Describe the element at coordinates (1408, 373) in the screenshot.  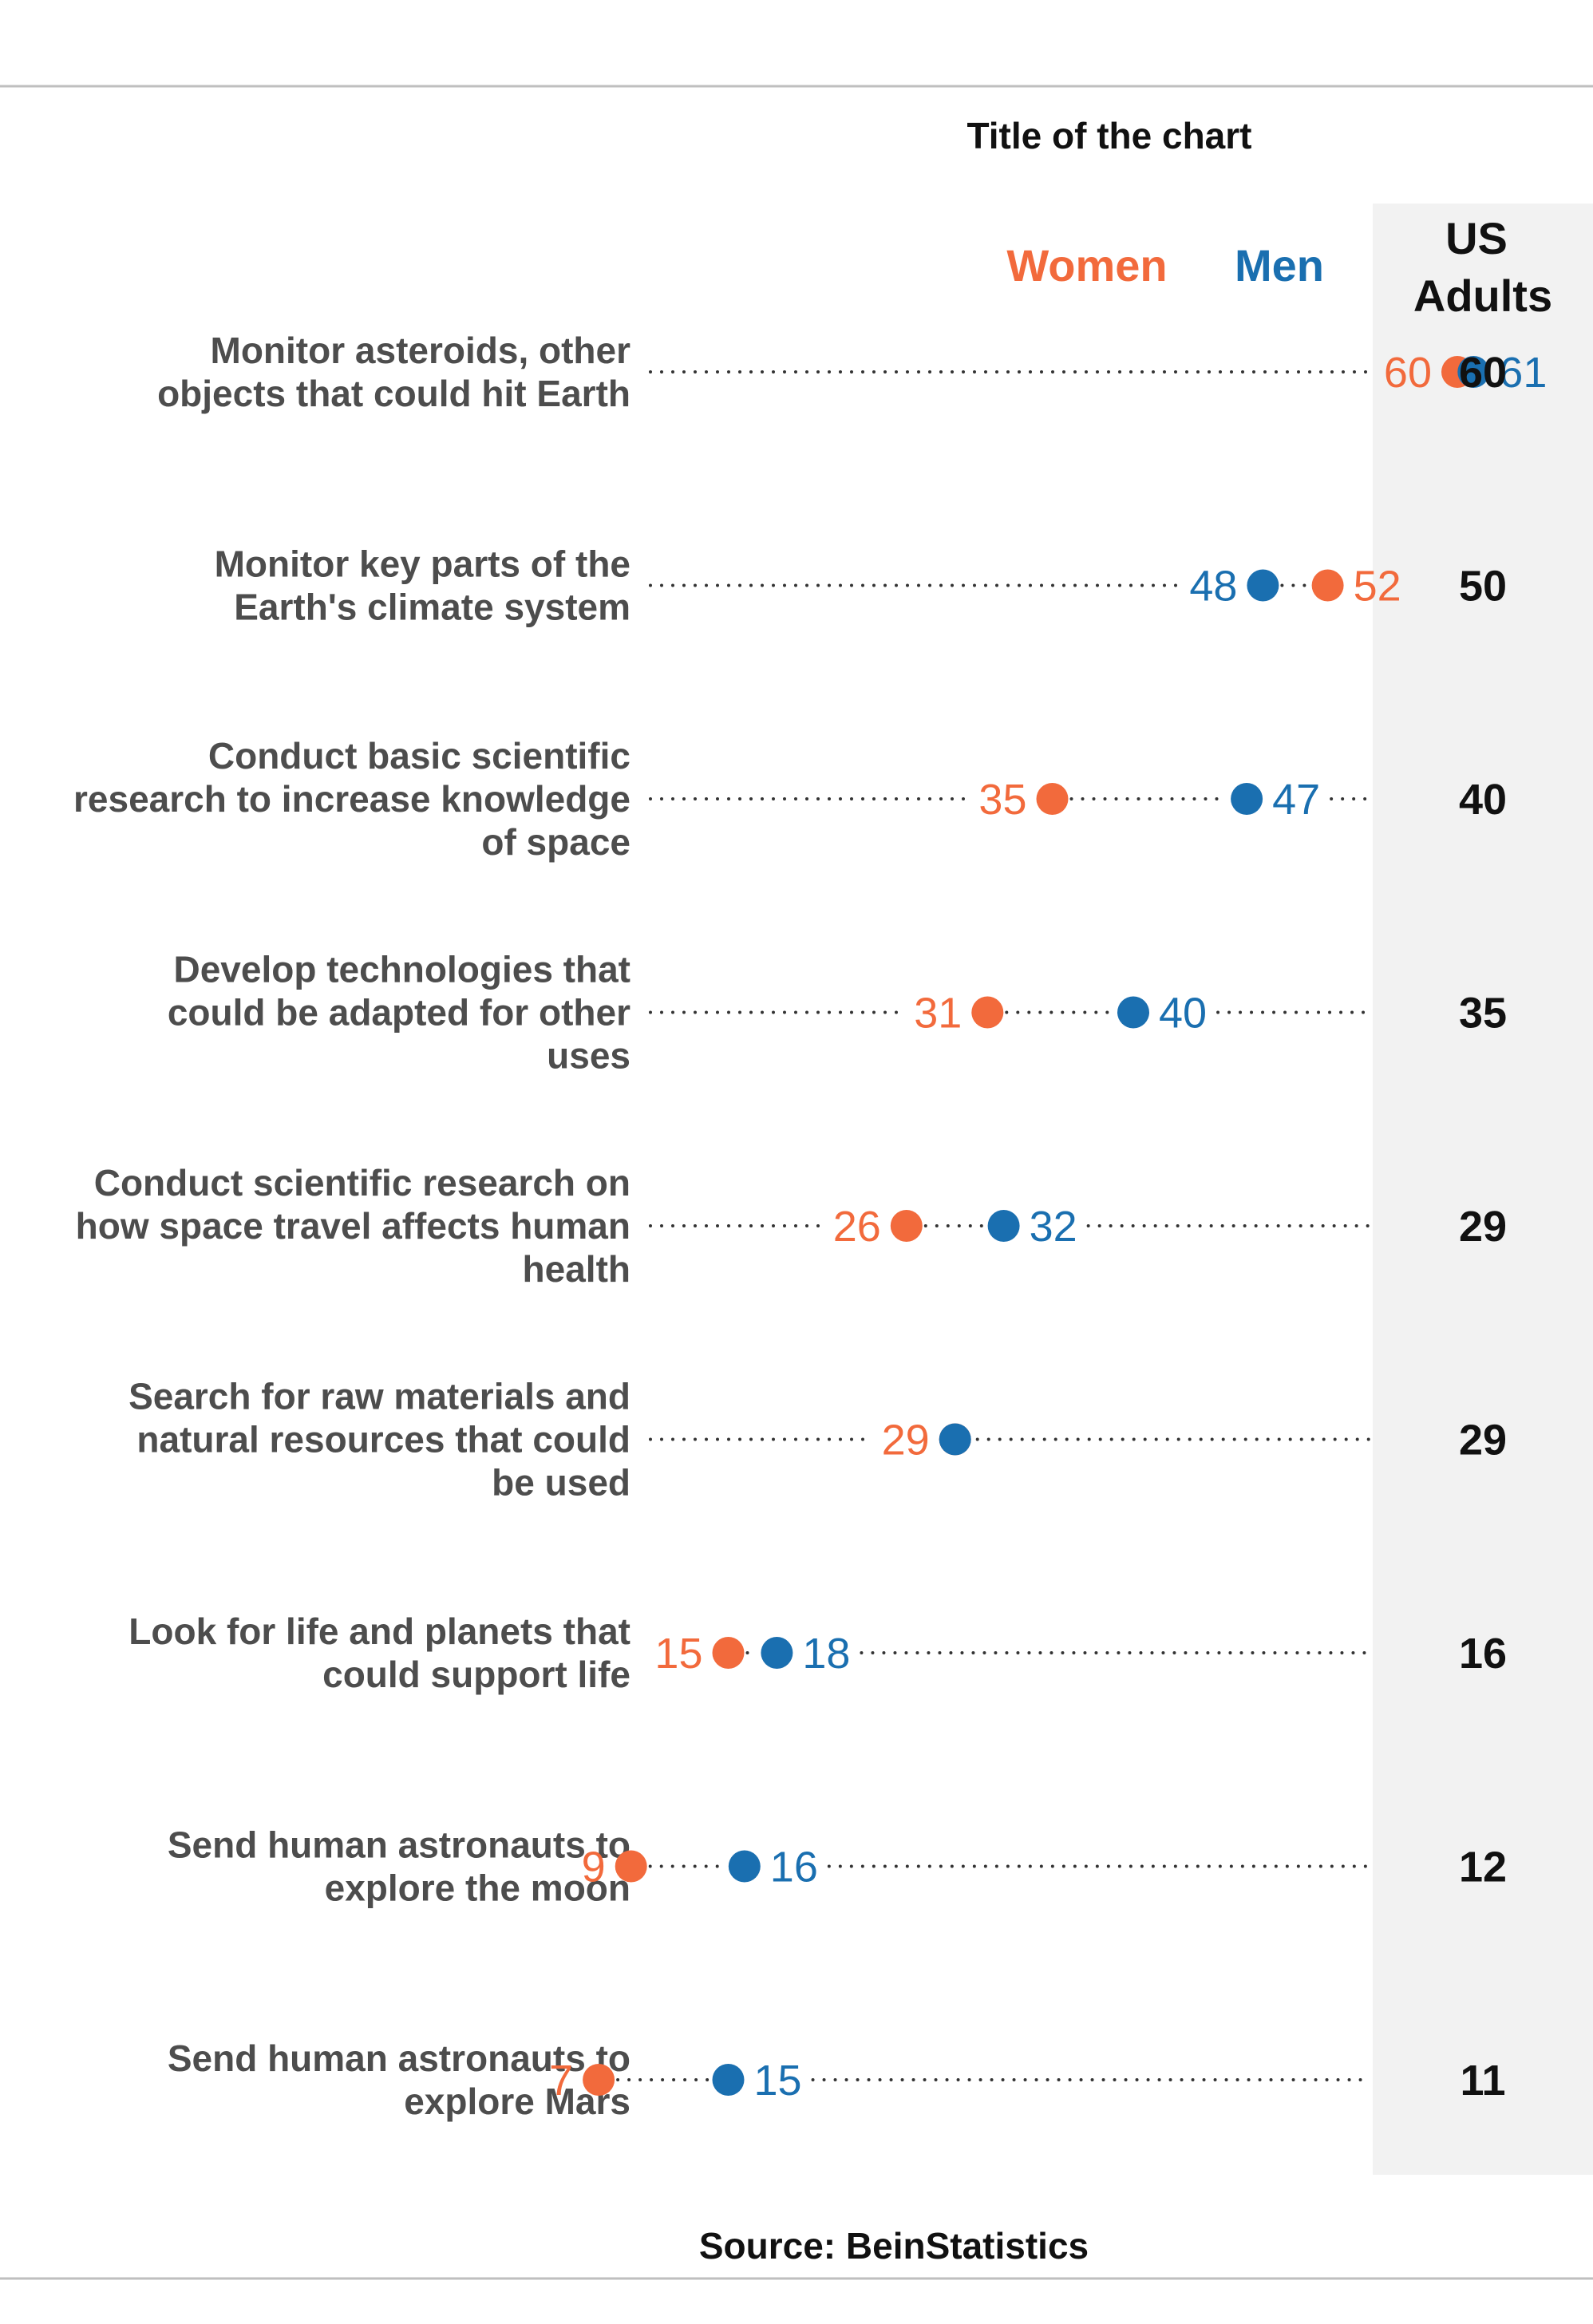
I see `women-value-label: 60` at that location.